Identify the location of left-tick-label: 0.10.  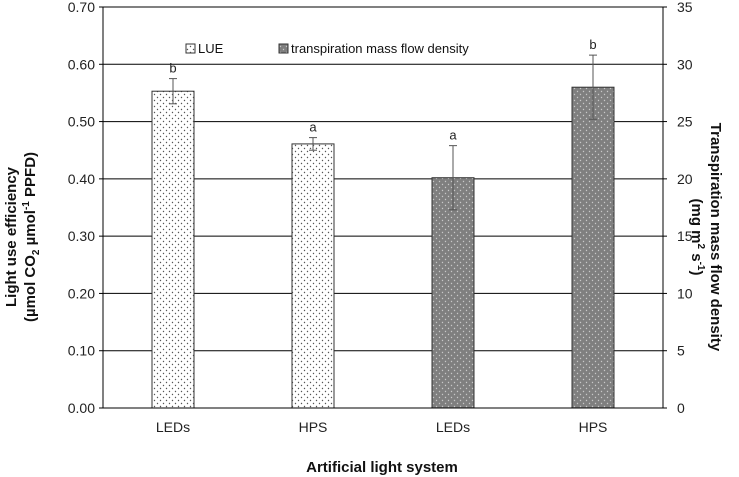
(81, 351).